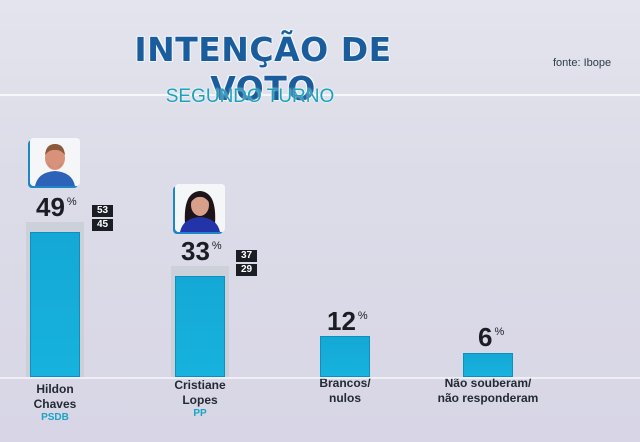 The width and height of the screenshot is (640, 442). Describe the element at coordinates (102, 211) in the screenshot. I see `margin-high-hildon: 53` at that location.